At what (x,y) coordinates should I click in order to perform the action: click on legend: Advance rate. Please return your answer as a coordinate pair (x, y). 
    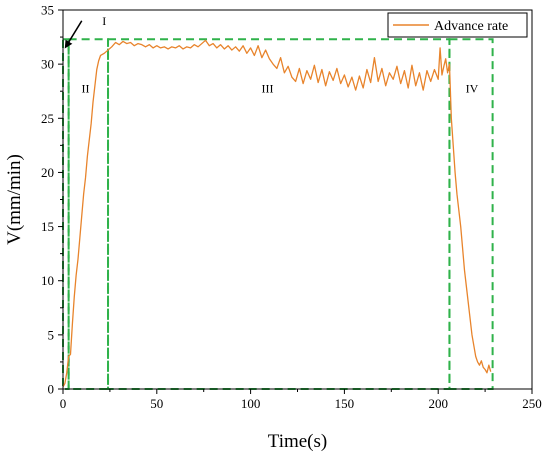
    Looking at the image, I should click on (457, 25).